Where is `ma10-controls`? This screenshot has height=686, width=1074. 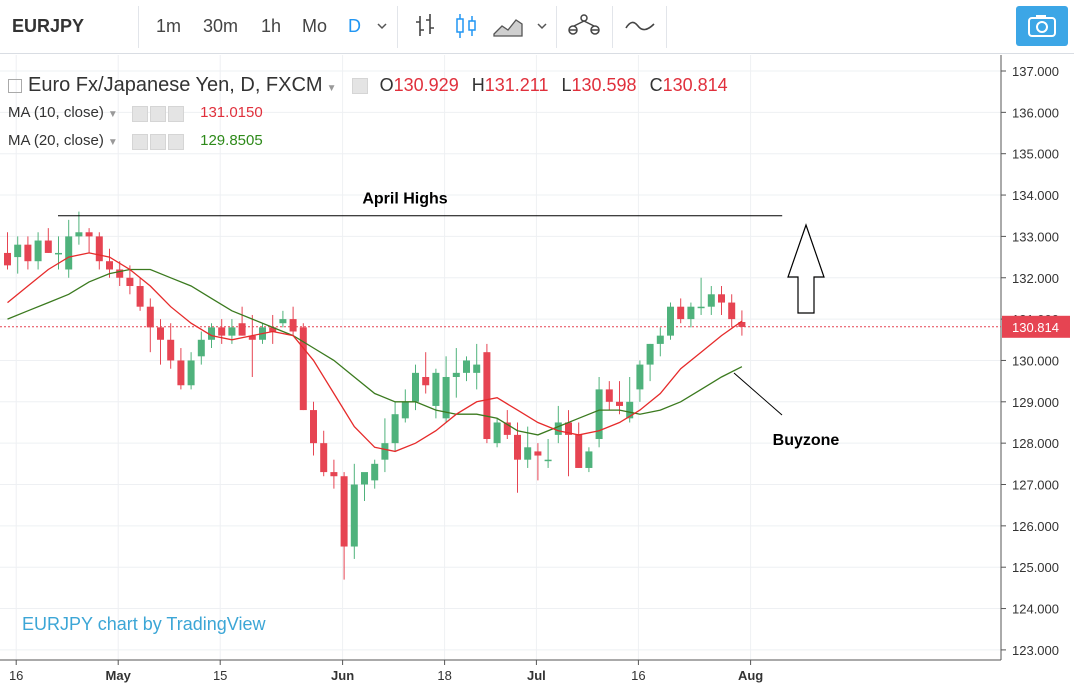
ma10-controls is located at coordinates (158, 113).